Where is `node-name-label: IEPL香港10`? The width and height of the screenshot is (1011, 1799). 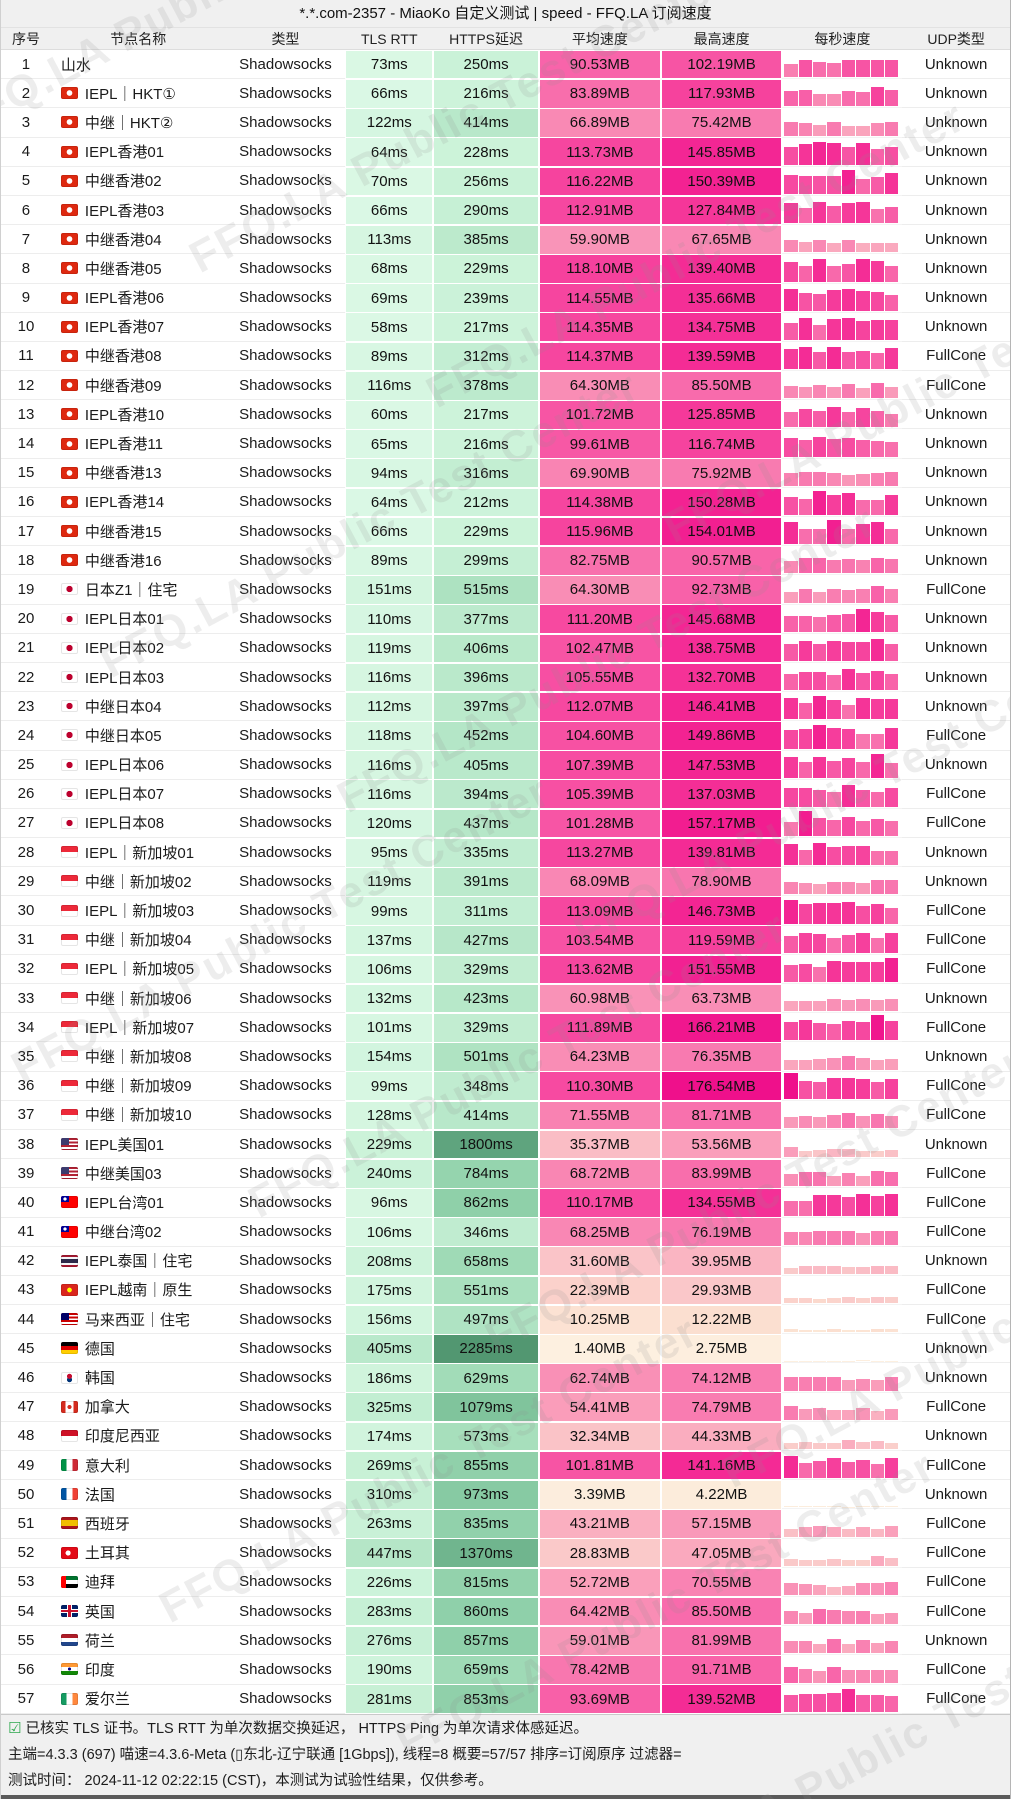 node-name-label: IEPL香港10 is located at coordinates (124, 415).